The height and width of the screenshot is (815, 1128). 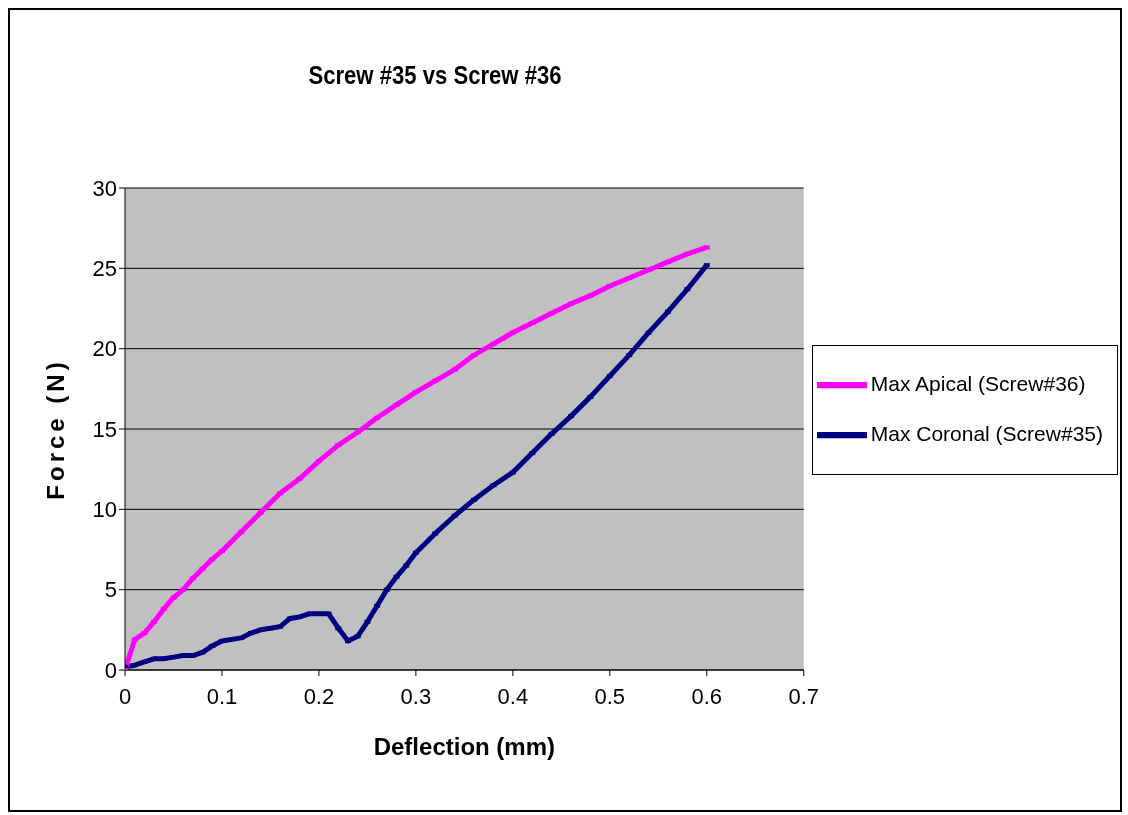 What do you see at coordinates (222, 696) in the screenshot?
I see `x-tick-label: 0.1` at bounding box center [222, 696].